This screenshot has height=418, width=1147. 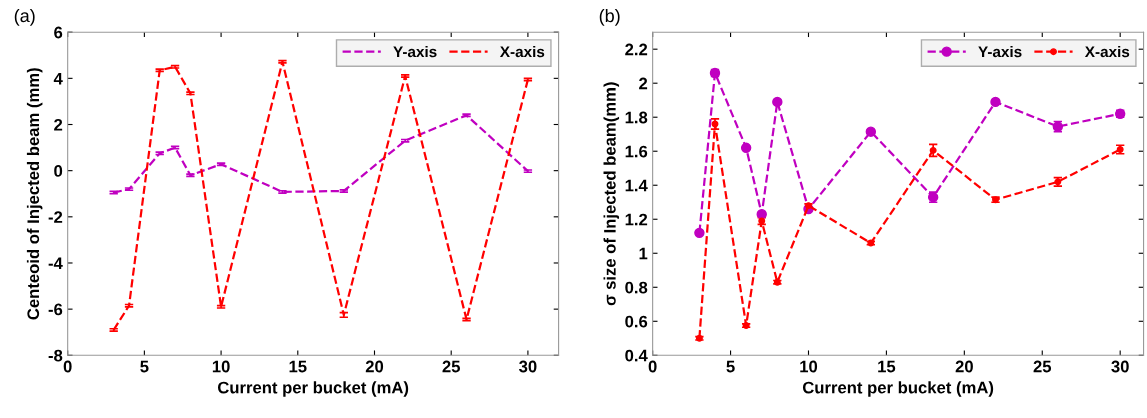 What do you see at coordinates (55, 263) in the screenshot?
I see `y-tick-label: -4` at bounding box center [55, 263].